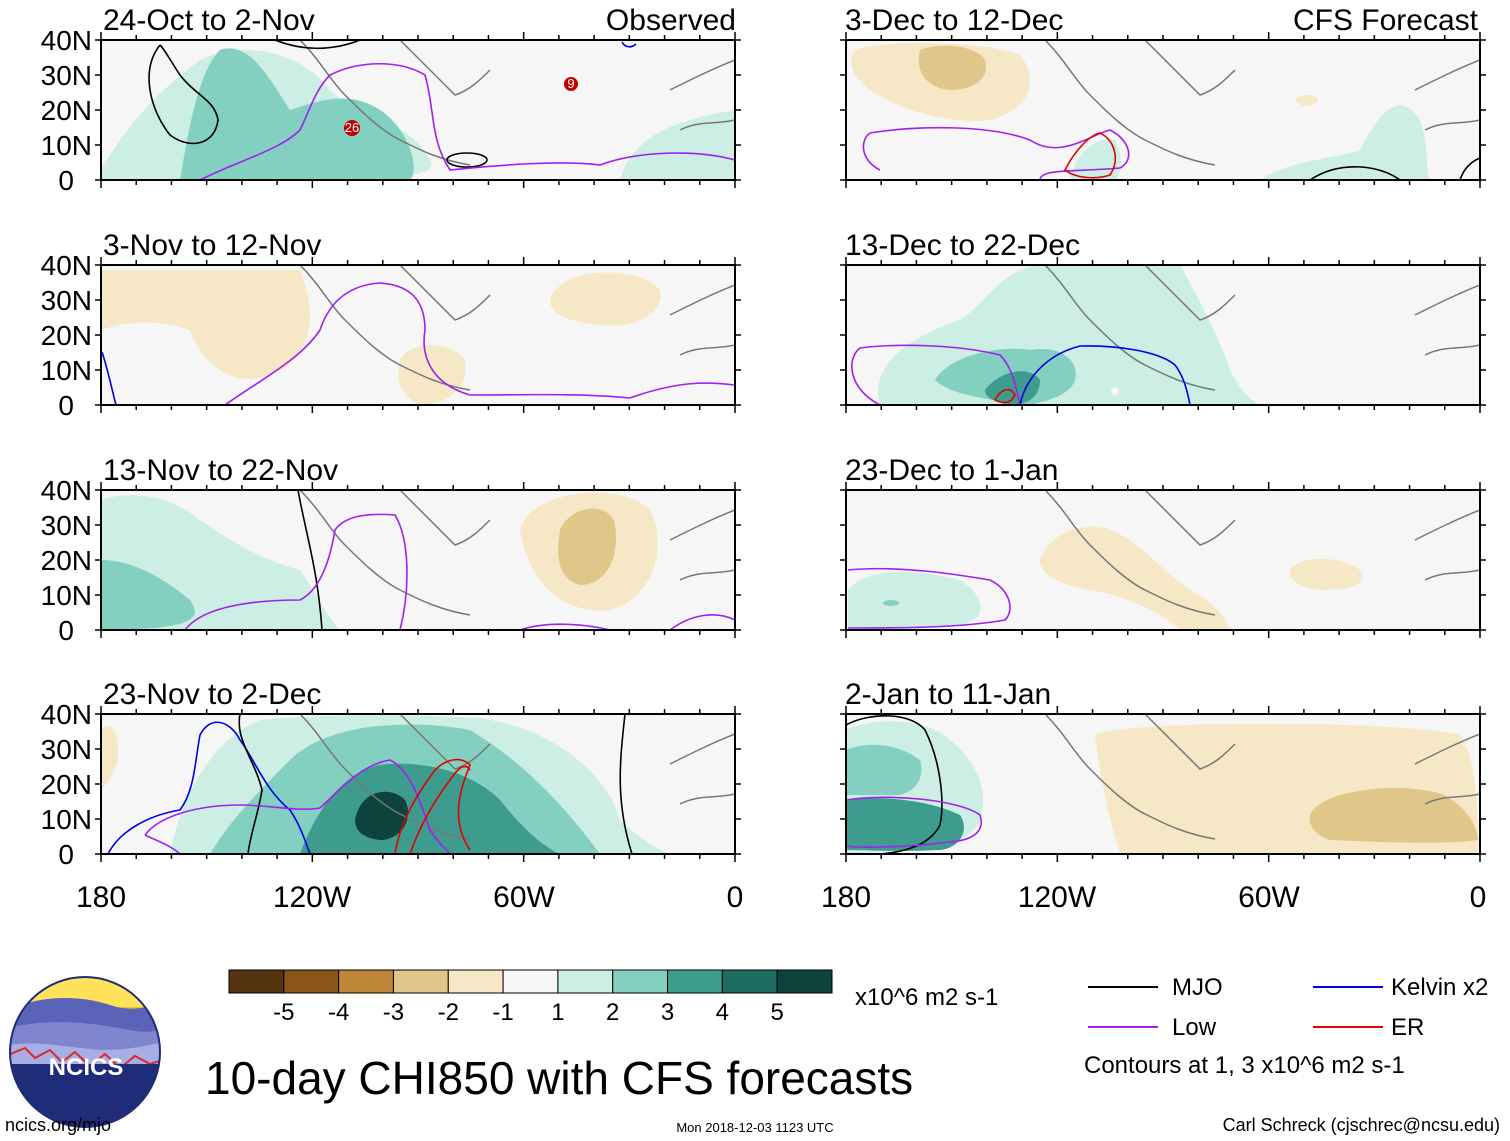 Image resolution: width=1510 pixels, height=1141 pixels. What do you see at coordinates (962, 245) in the screenshot?
I see `panel-title: 13-Dec to 22-Dec` at bounding box center [962, 245].